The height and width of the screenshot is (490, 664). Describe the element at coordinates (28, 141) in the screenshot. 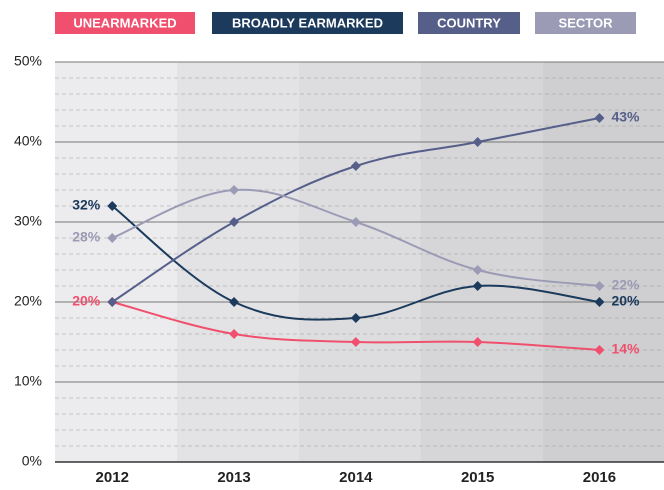

I see `y-tick-label: 40%` at that location.